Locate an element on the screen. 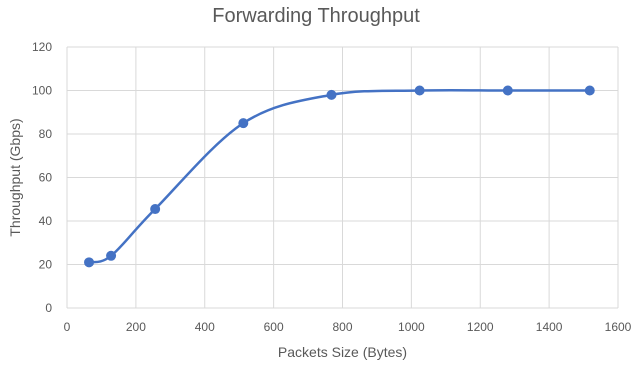  chart-title: Forwarding Throughput is located at coordinates (316, 16).